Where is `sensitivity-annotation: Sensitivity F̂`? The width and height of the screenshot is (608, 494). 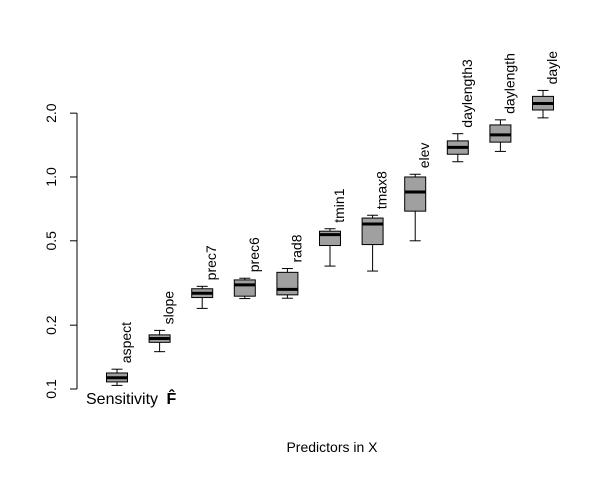 sensitivity-annotation: Sensitivity F̂ is located at coordinates (131, 398).